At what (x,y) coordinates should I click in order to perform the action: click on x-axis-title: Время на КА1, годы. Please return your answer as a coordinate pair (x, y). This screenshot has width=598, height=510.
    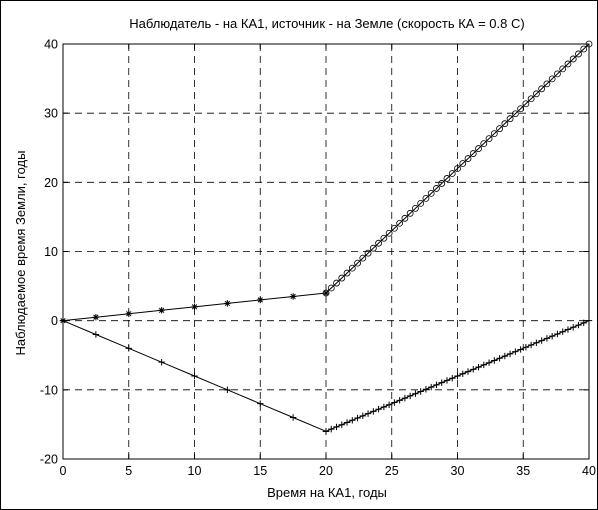
    Looking at the image, I should click on (327, 492).